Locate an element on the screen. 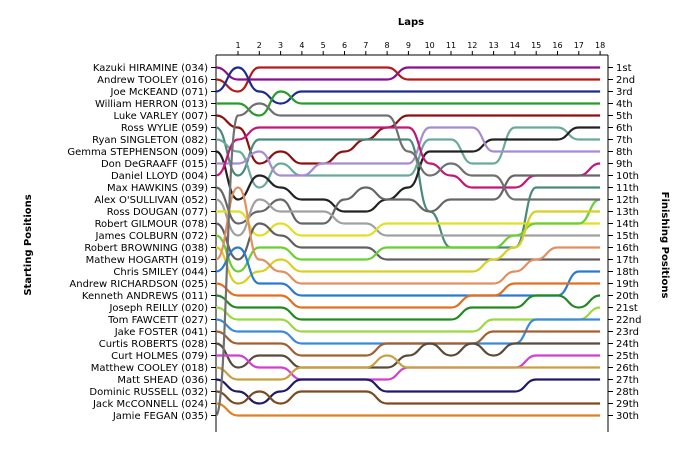  finishing-position-label: 4th is located at coordinates (624, 104).